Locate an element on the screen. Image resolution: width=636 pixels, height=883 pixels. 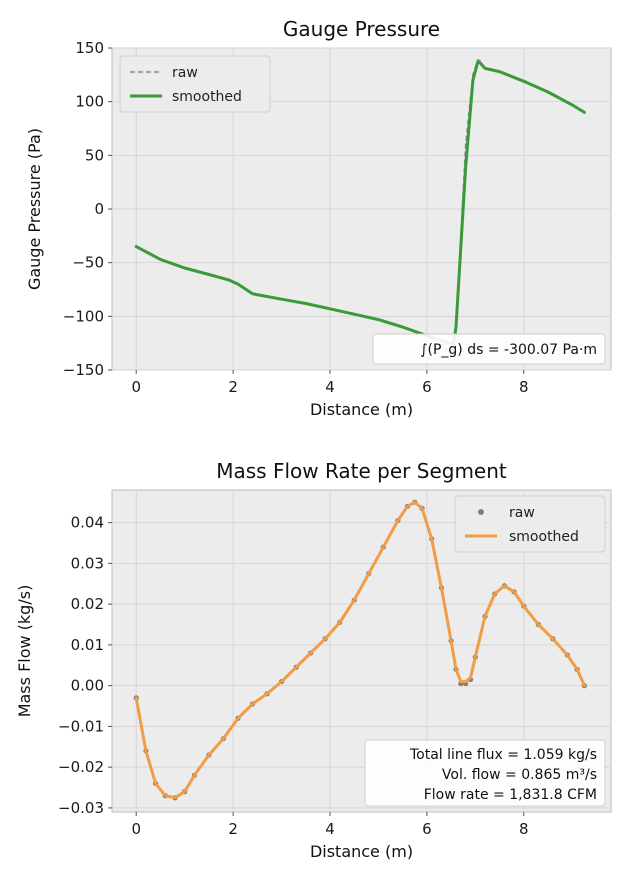
y-tick-label: 50 is located at coordinates (94, 155).